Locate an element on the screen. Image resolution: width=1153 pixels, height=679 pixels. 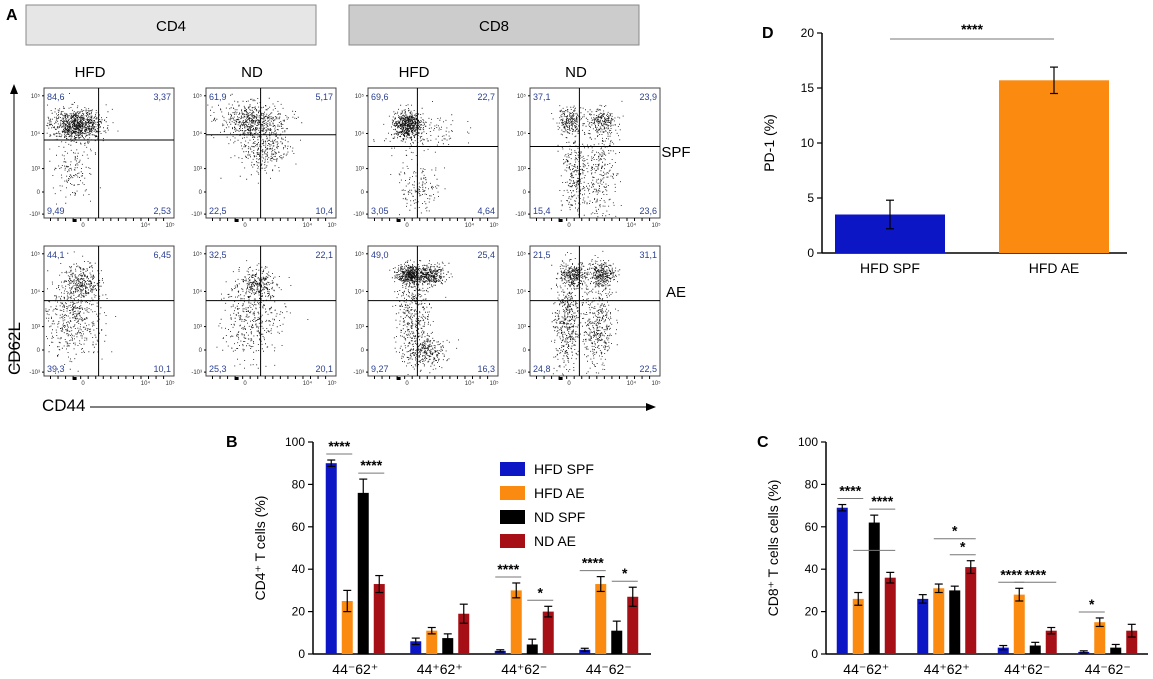
col-label-3: HFD is located at coordinates (414, 72).